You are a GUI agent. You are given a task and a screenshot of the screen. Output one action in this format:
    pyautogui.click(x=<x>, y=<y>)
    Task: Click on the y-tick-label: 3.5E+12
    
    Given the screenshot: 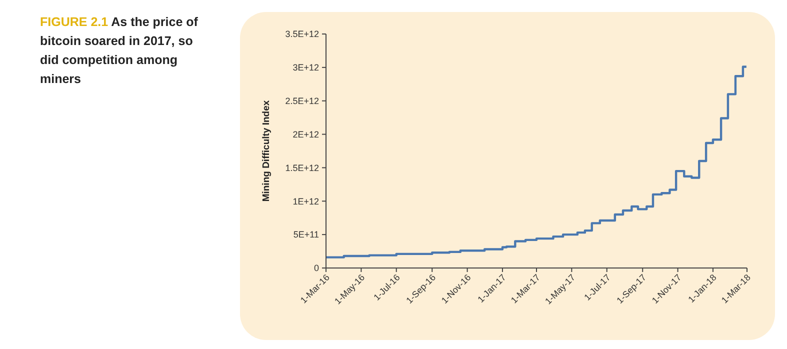 What is the action you would take?
    pyautogui.click(x=302, y=34)
    